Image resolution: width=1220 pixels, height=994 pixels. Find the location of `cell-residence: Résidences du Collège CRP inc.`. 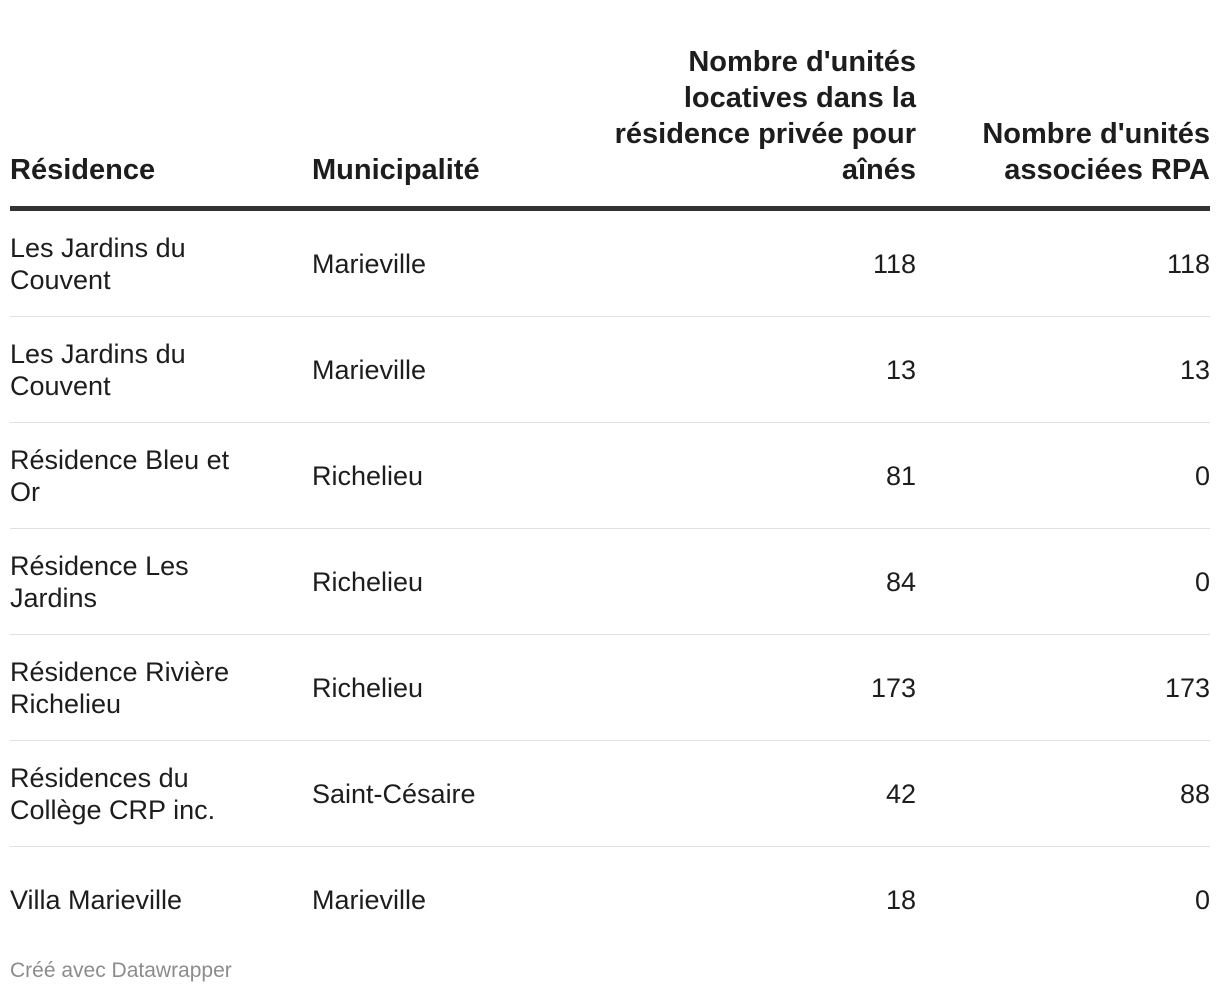

cell-residence: Résidences du Collège CRP inc. is located at coordinates (161, 793).